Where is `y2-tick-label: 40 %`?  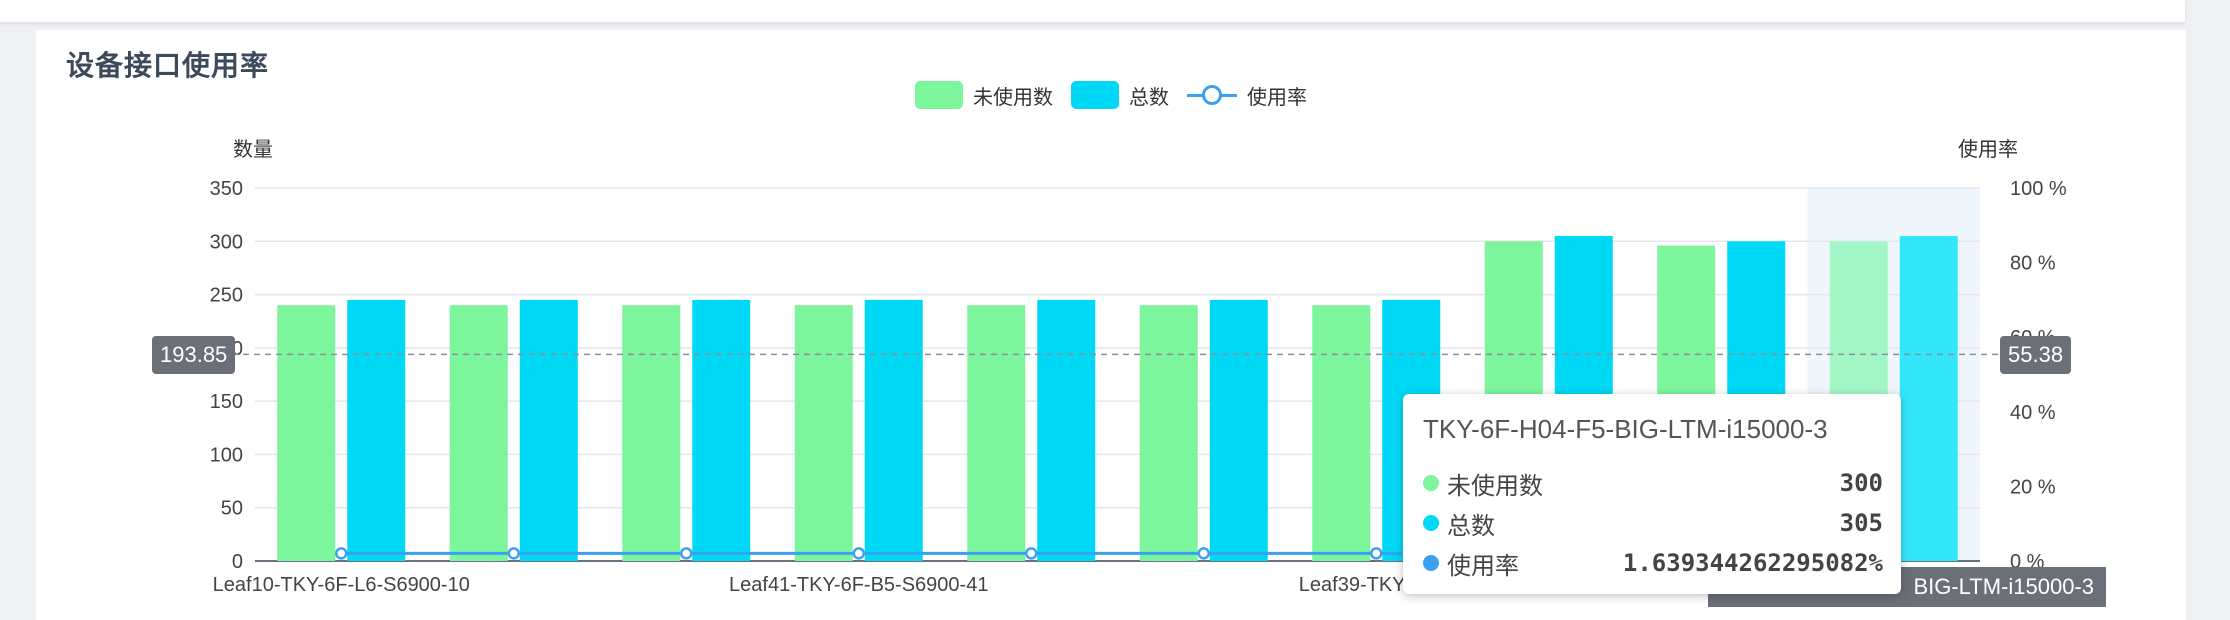
y2-tick-label: 40 % is located at coordinates (2033, 413).